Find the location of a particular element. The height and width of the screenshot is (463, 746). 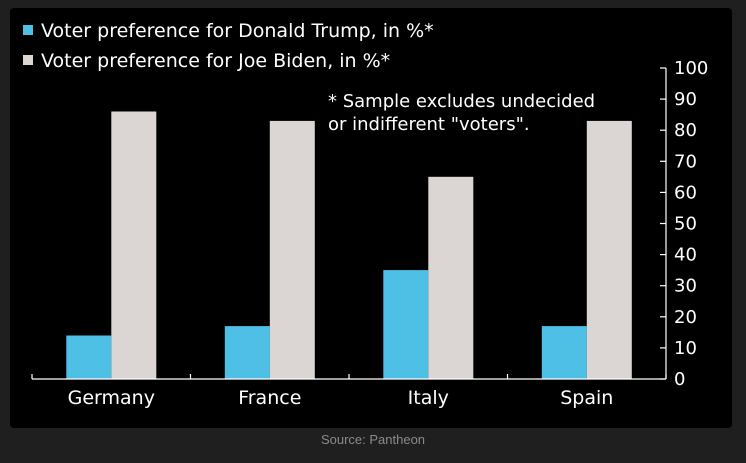

annotation-line-1: * Sample excludes undecided is located at coordinates (461, 101).